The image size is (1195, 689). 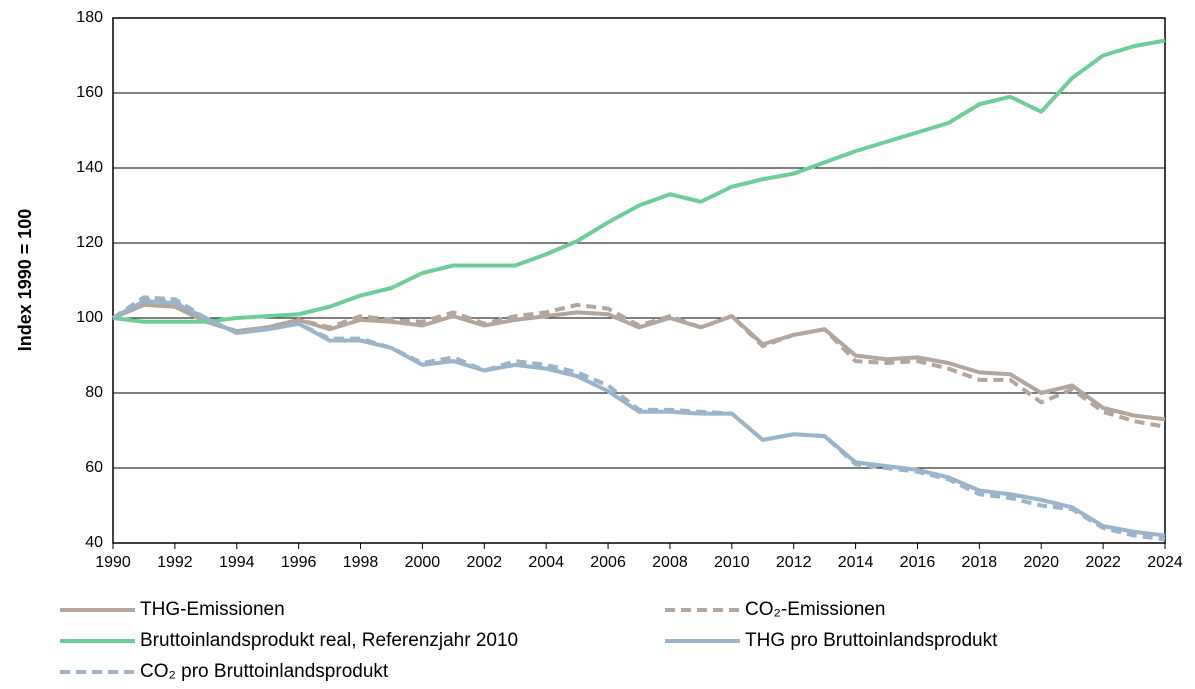 I want to click on x-tick-label: 2002, so click(x=484, y=562).